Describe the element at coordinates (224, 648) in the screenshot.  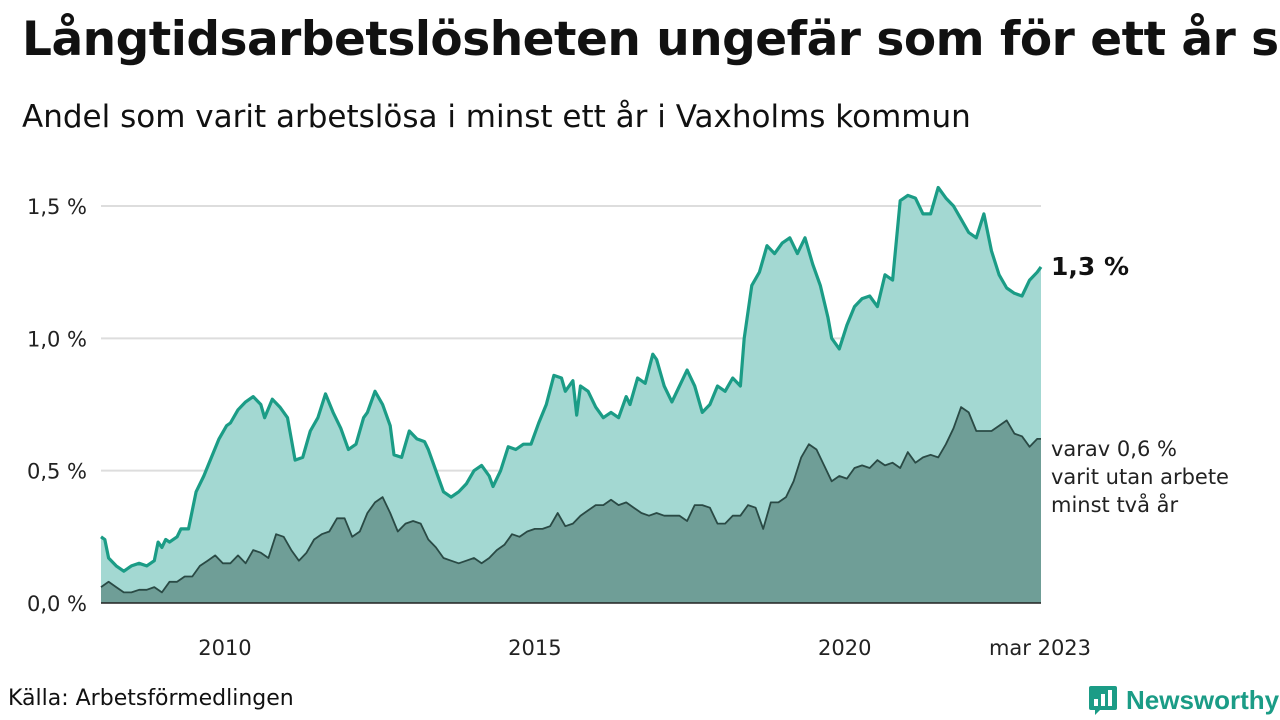
I see `x-tick-label: 2010` at that location.